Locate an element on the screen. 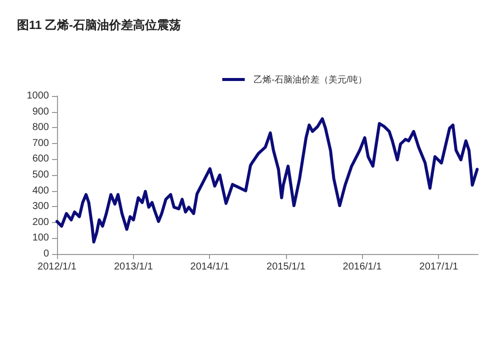 The height and width of the screenshot is (362, 500). y-tick-label: 1000 is located at coordinates (38, 96).